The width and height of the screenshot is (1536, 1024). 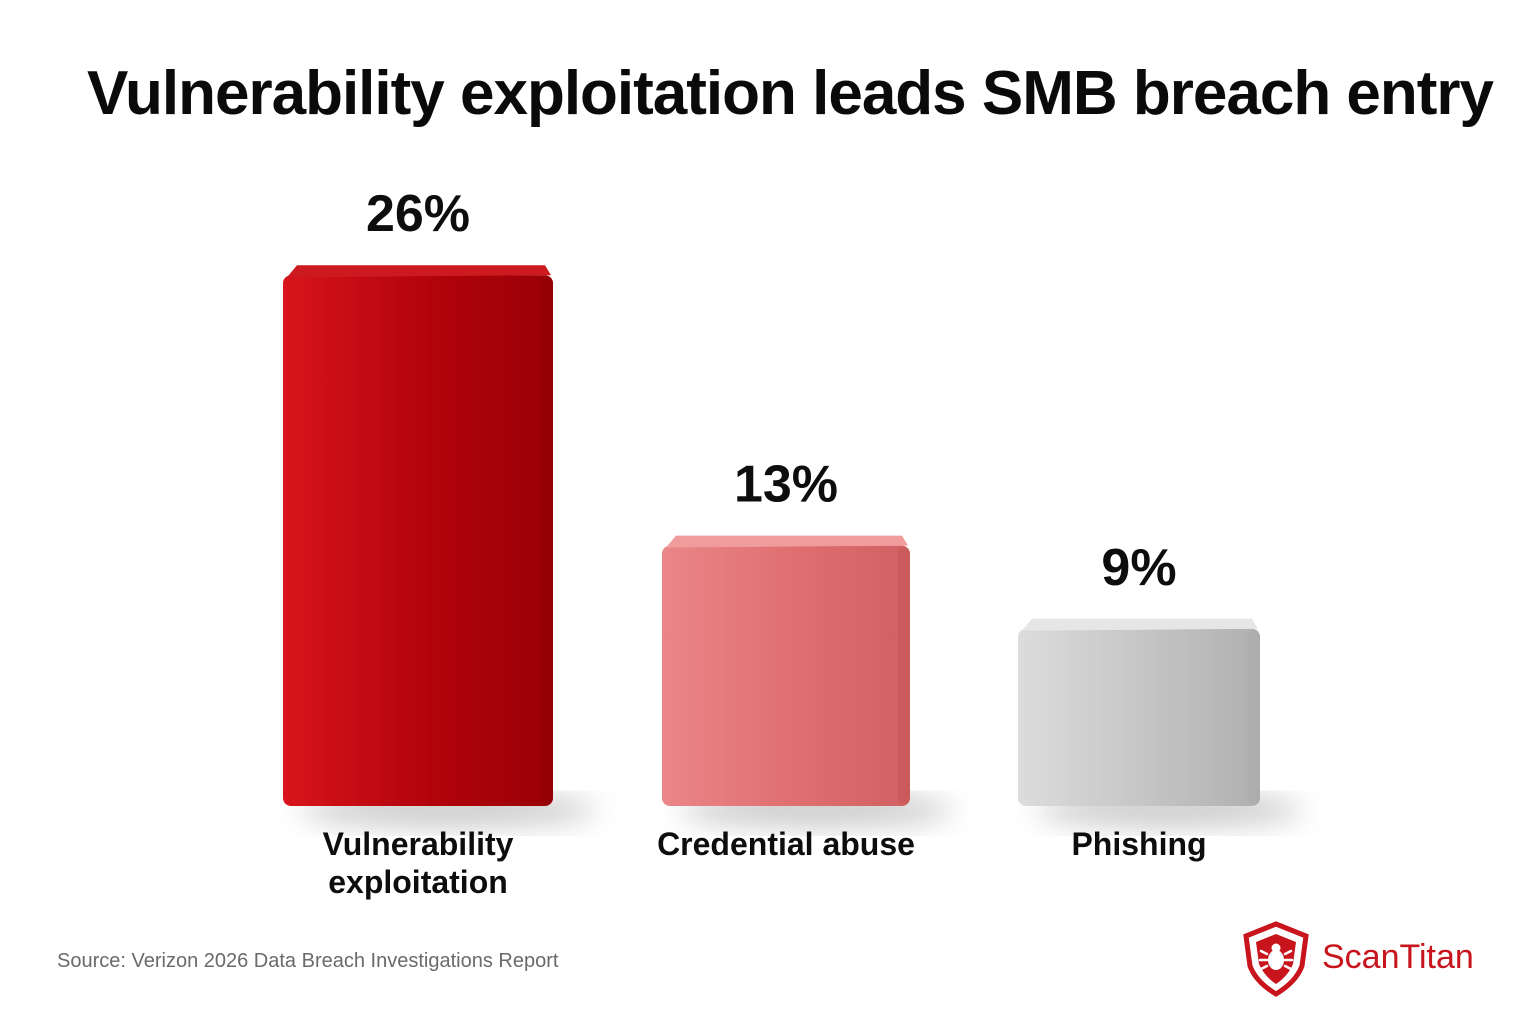 I want to click on category-label: Credential abuse, so click(x=786, y=844).